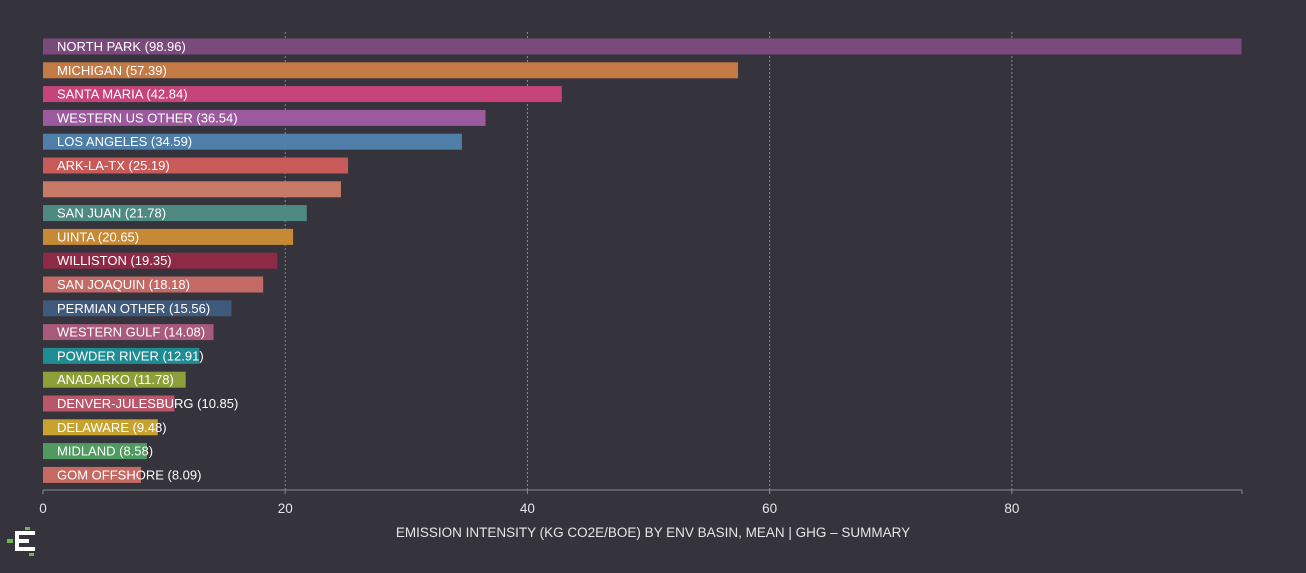  What do you see at coordinates (121, 46) in the screenshot?
I see `bar-label: NORTH PARK (98.96)` at bounding box center [121, 46].